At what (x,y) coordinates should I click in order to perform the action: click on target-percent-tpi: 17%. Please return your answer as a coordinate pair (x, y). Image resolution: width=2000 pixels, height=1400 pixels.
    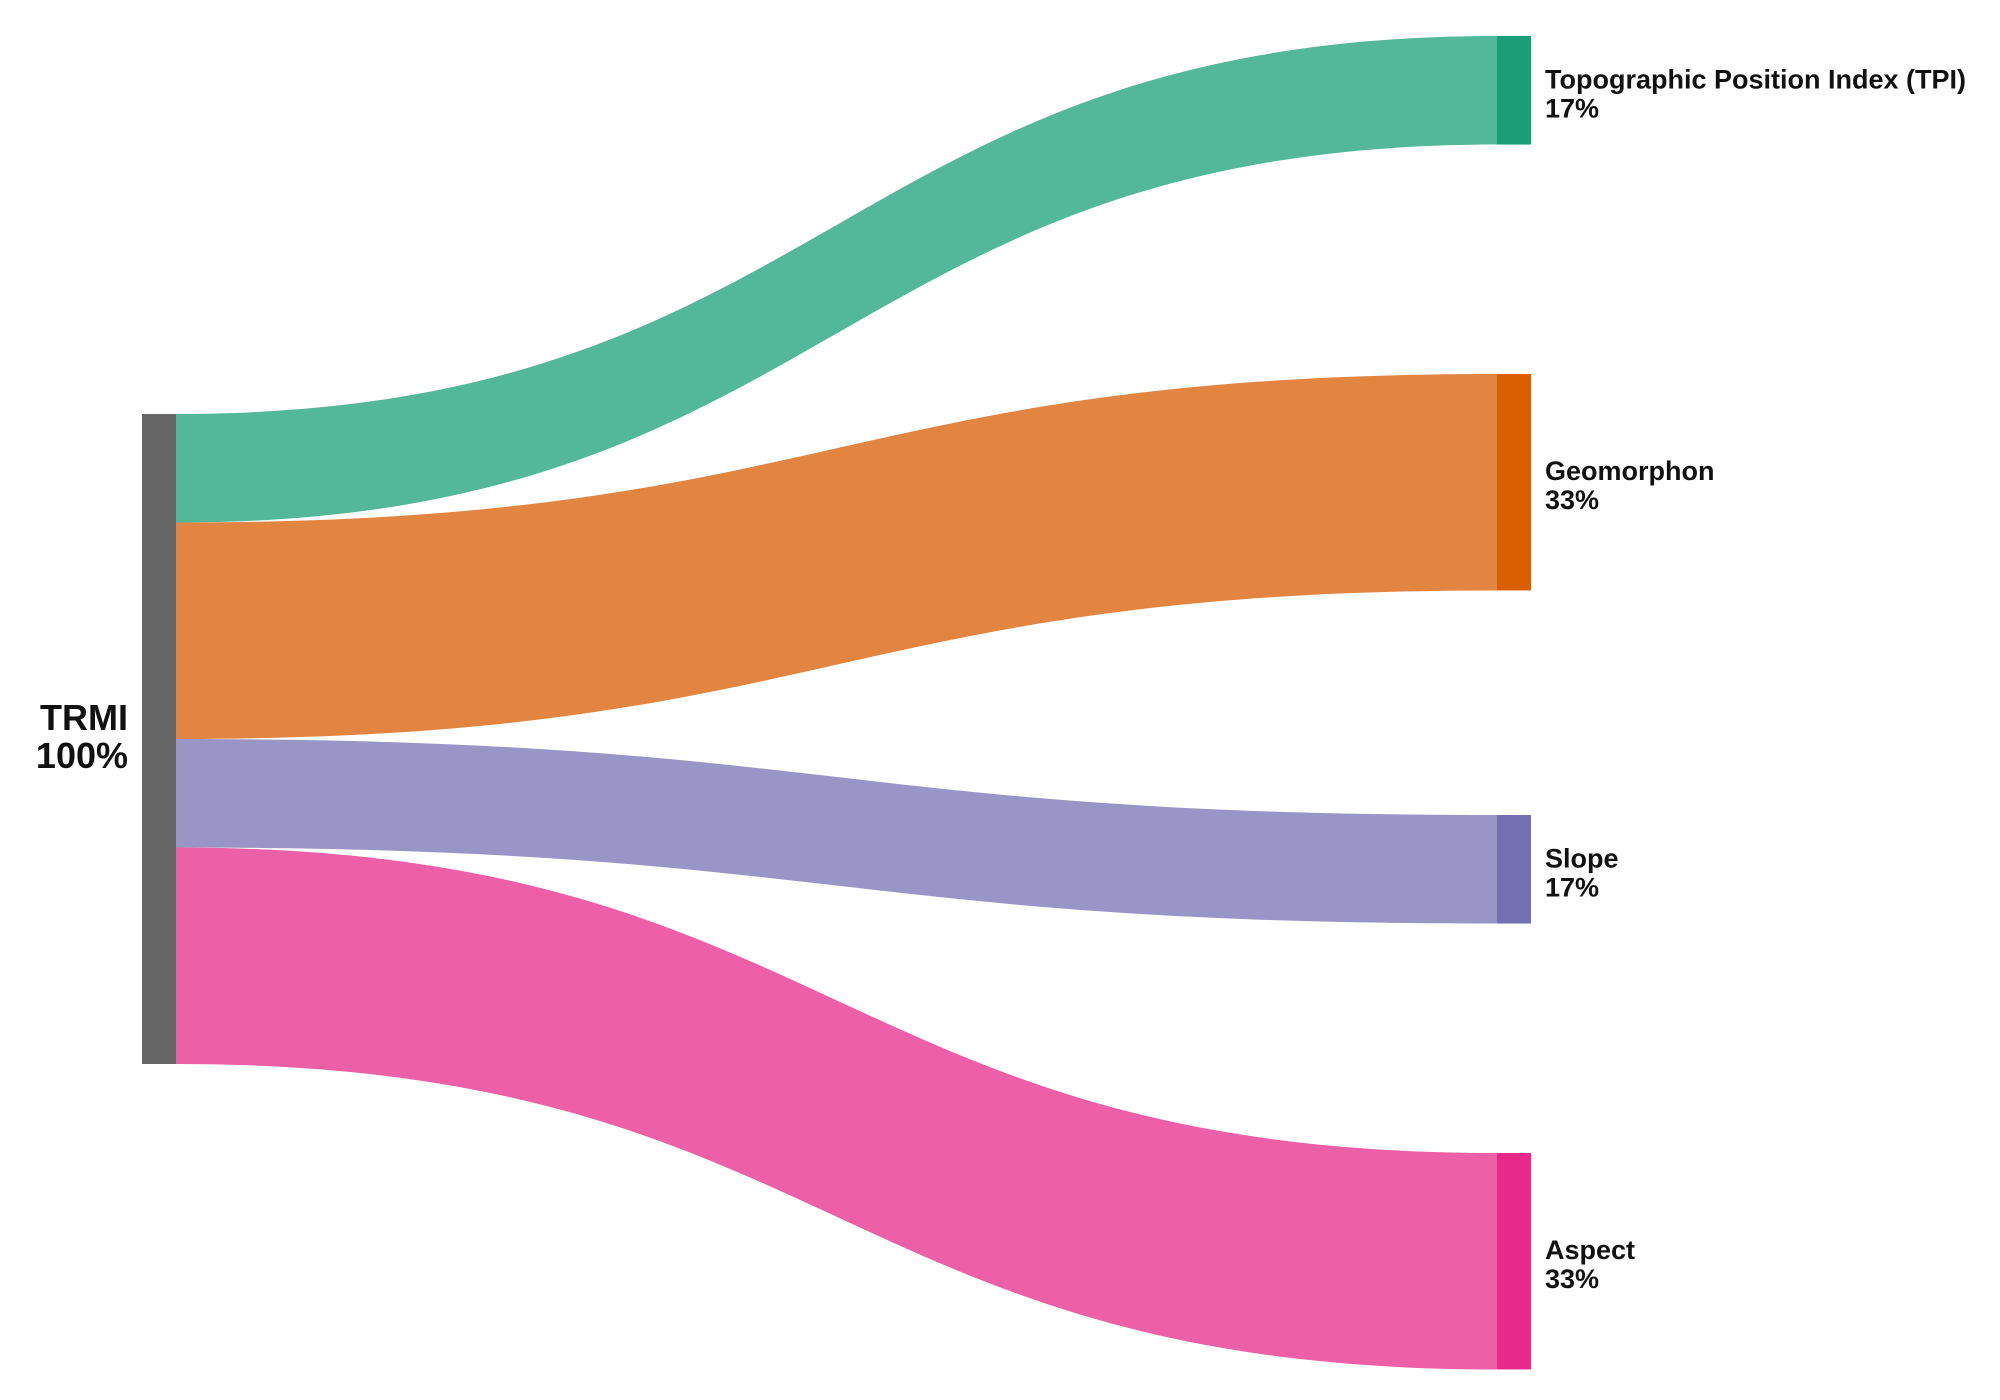
    Looking at the image, I should click on (1572, 108).